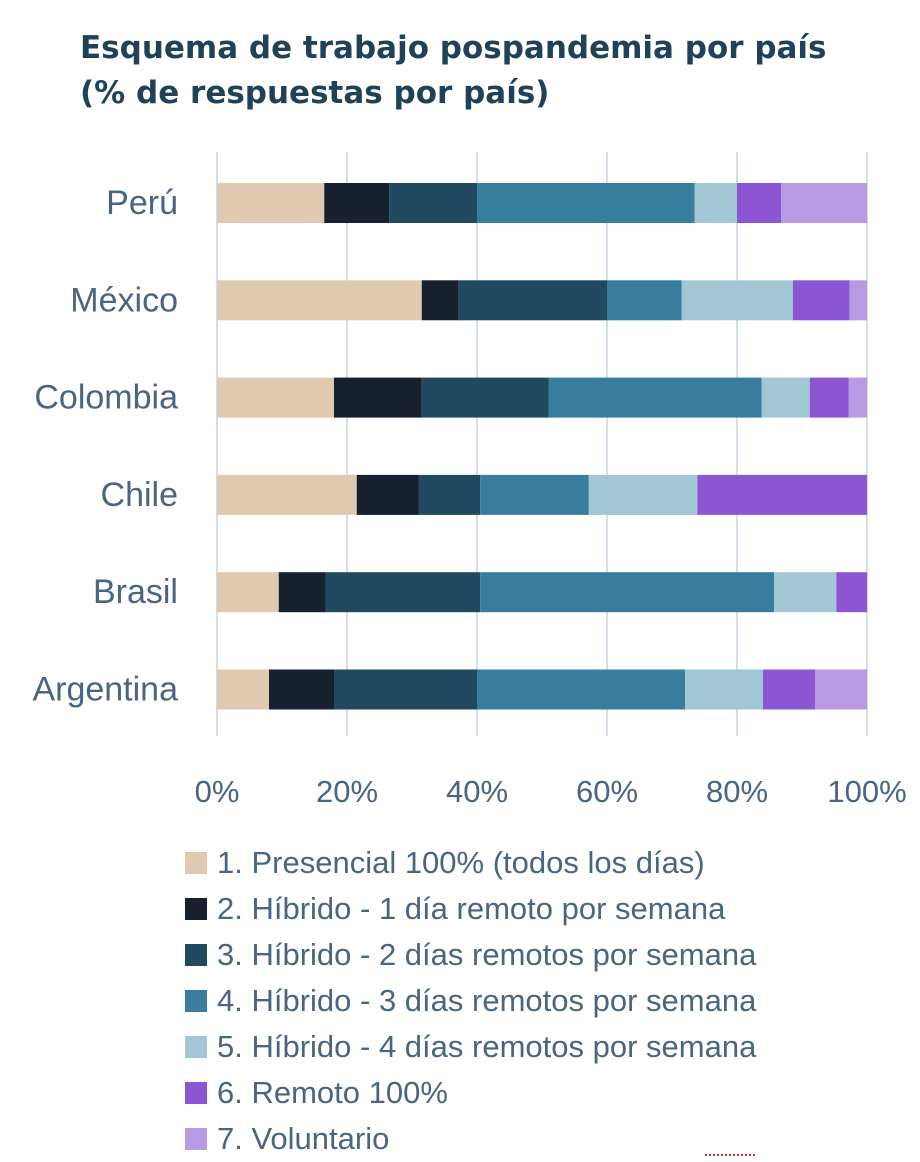 The image size is (920, 1162). I want to click on legend-label: 6. Remoto 100%, so click(332, 1092).